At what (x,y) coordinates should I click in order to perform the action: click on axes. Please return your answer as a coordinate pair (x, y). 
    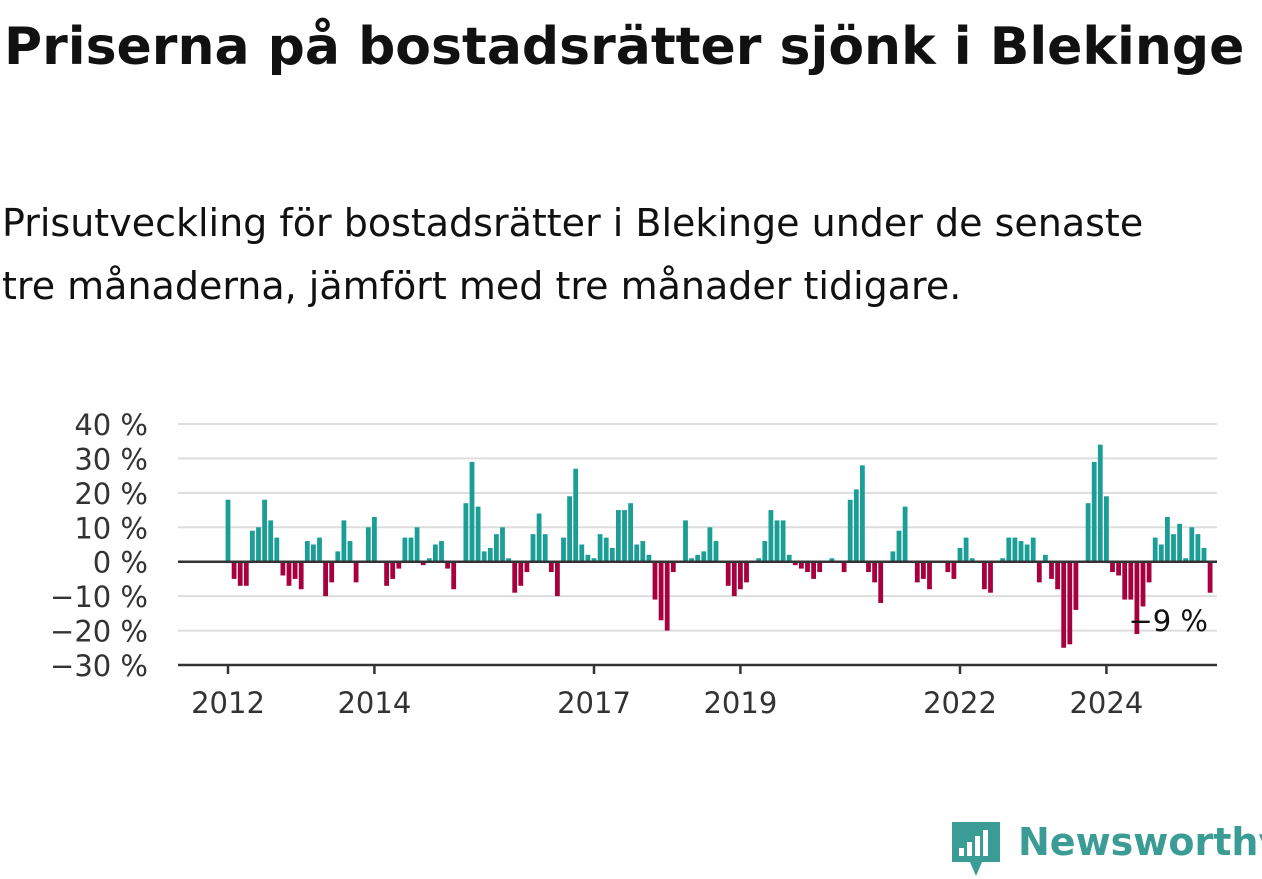
    Looking at the image, I should click on (697, 613).